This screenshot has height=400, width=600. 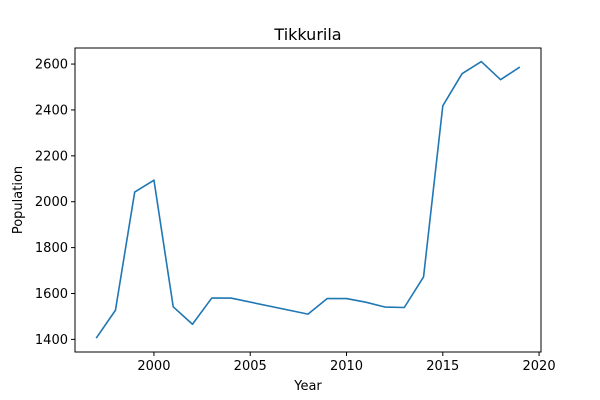 What do you see at coordinates (307, 386) in the screenshot?
I see `x-axis-label: Year` at bounding box center [307, 386].